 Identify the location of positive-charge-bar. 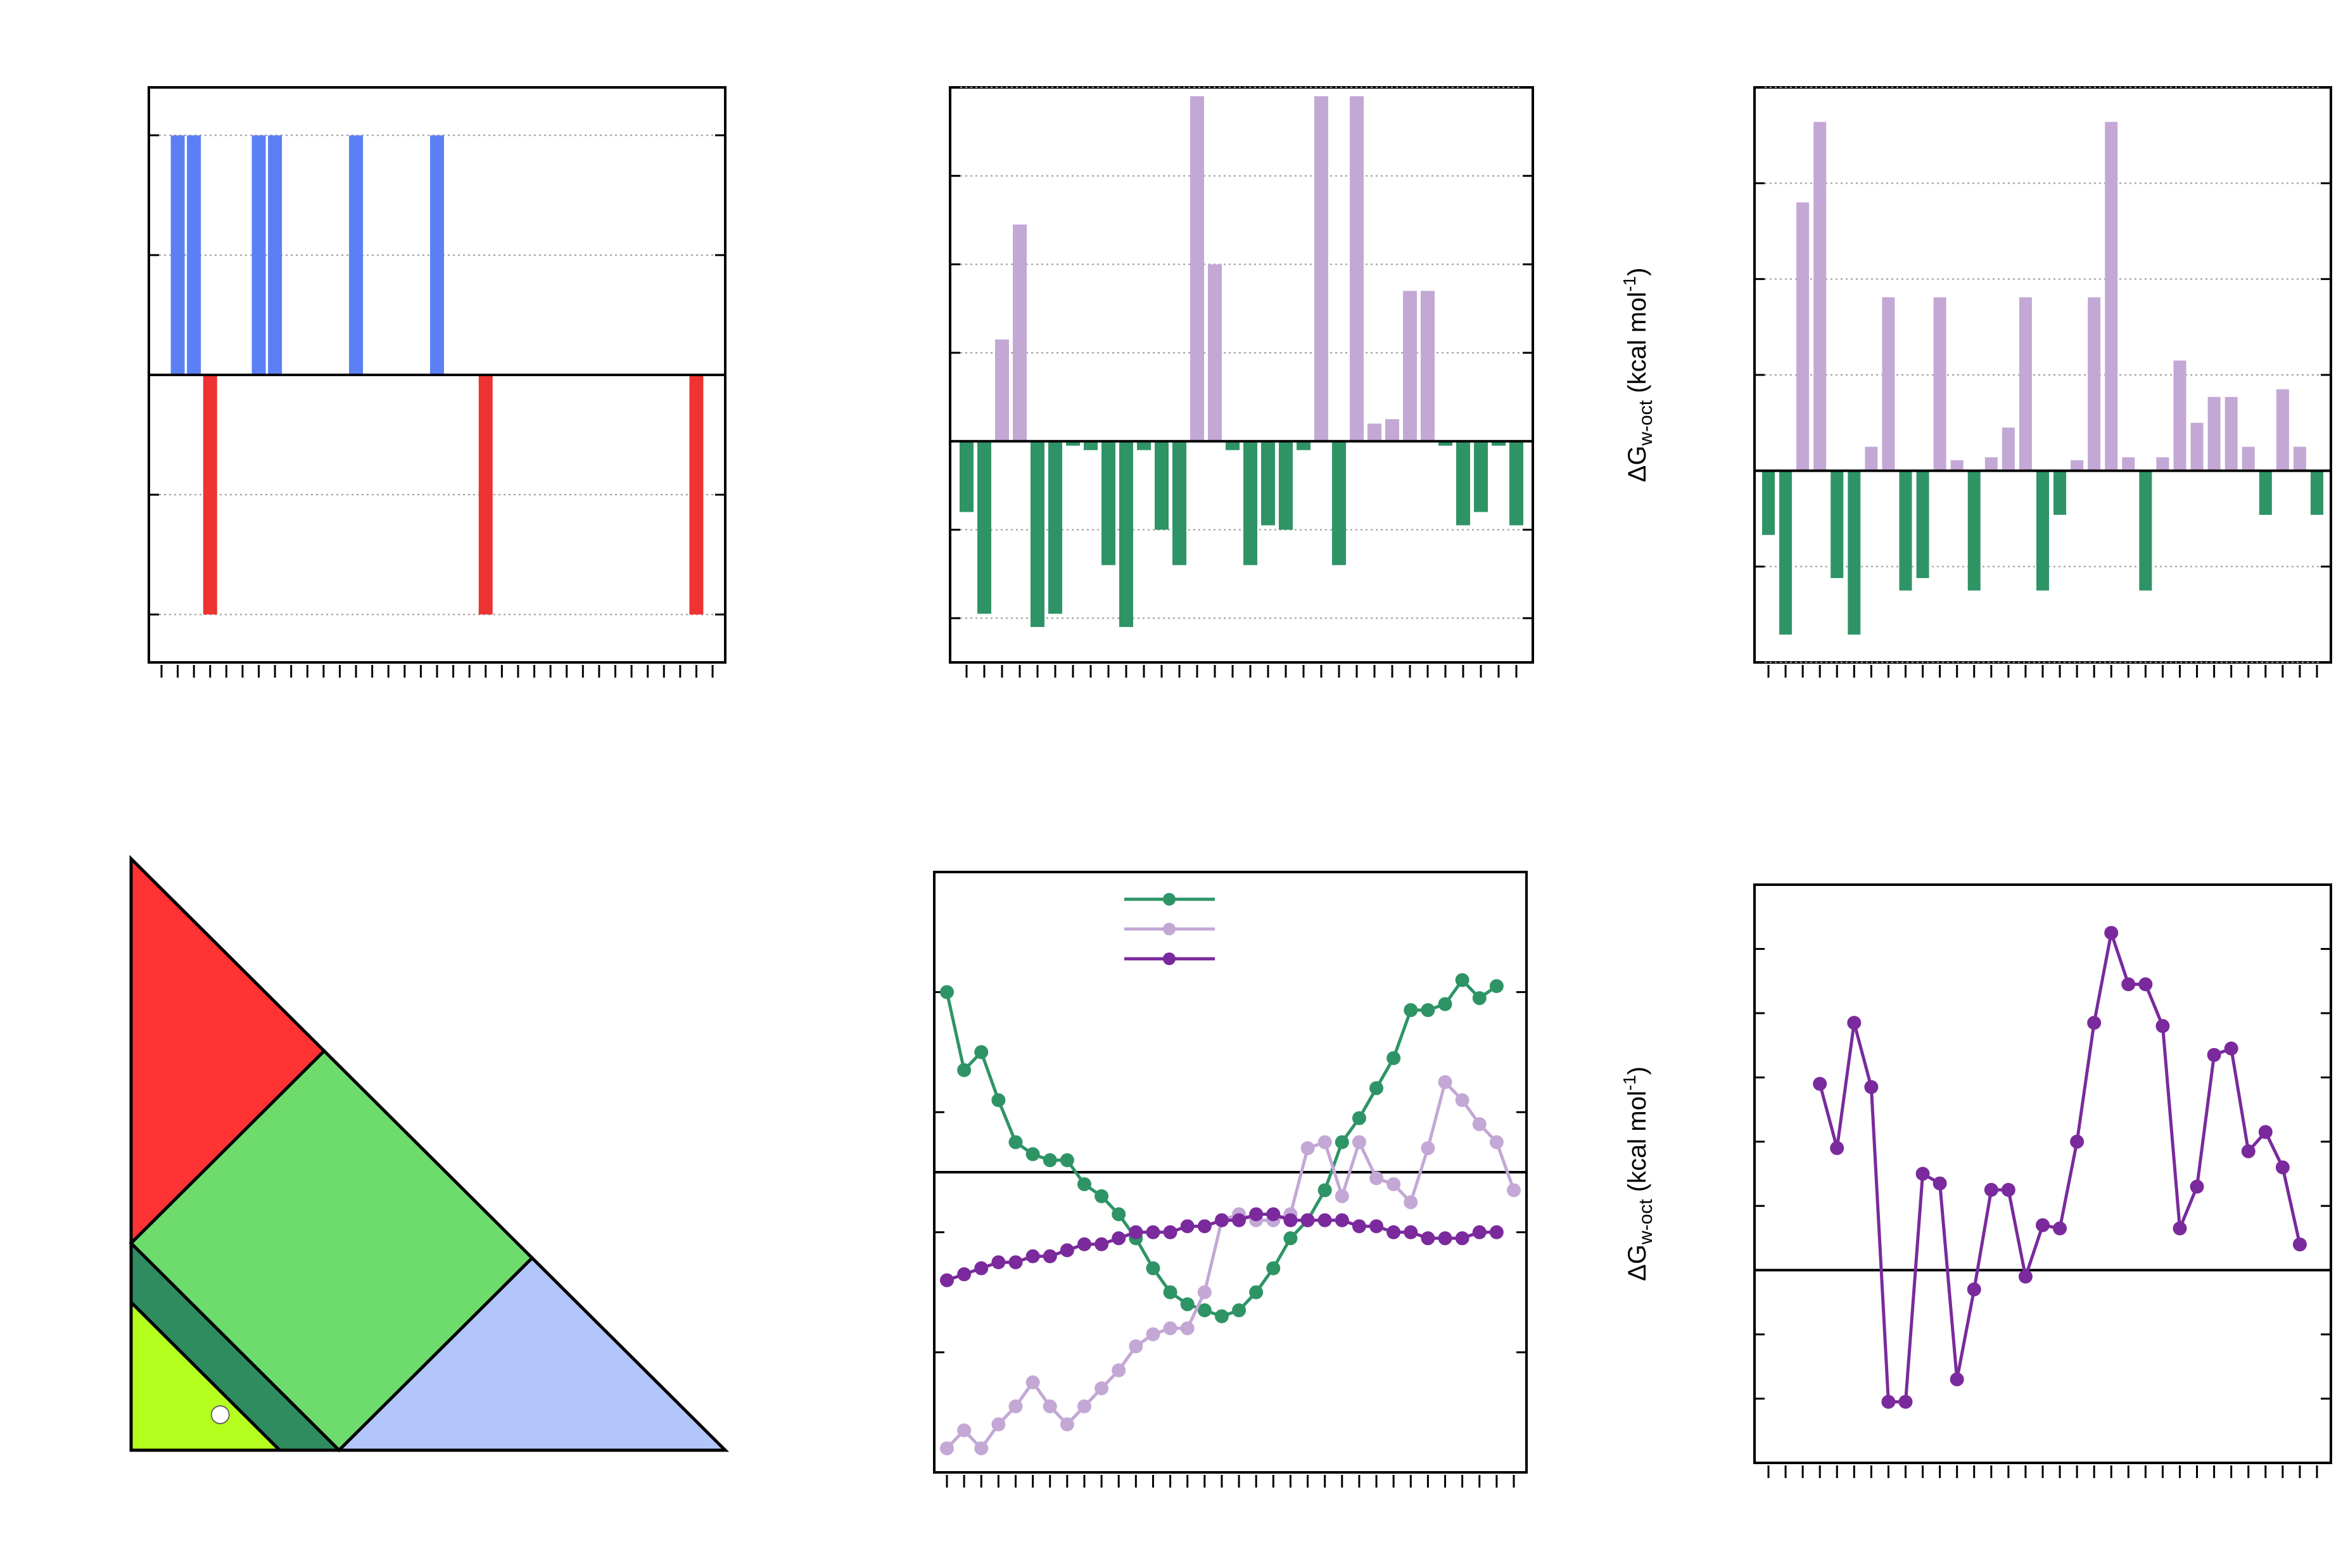
(437, 255).